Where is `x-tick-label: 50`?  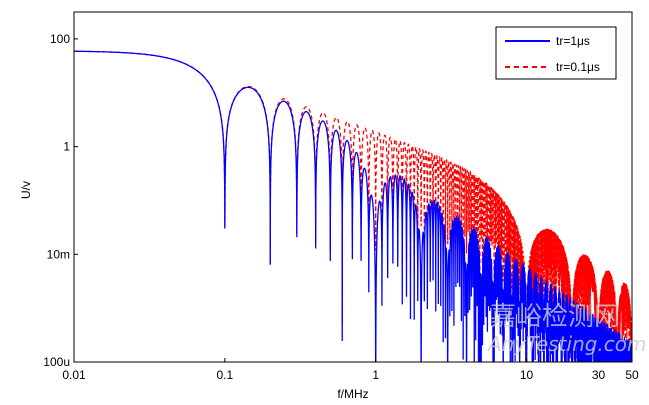
x-tick-label: 50 is located at coordinates (632, 375).